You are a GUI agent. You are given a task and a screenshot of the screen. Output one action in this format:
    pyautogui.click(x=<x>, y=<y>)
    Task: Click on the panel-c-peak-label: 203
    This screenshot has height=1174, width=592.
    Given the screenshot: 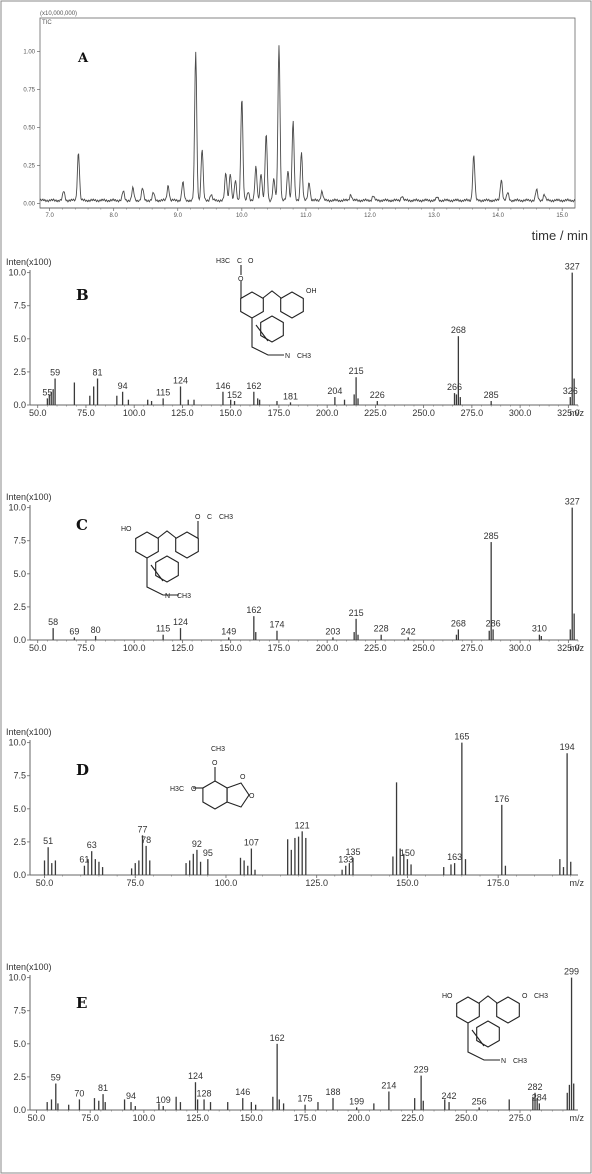 What is the action you would take?
    pyautogui.click(x=332, y=631)
    